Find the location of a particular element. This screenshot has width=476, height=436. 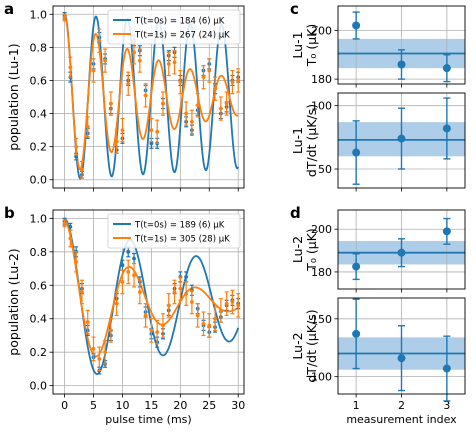

y-tick-label: 0.6 is located at coordinates (39, 285).